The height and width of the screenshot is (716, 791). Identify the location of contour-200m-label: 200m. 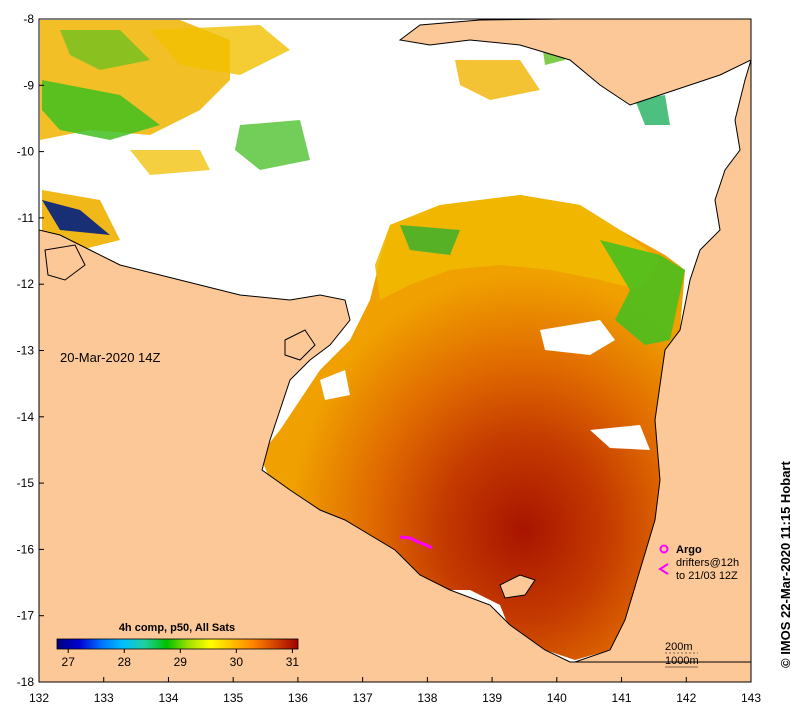
(679, 647).